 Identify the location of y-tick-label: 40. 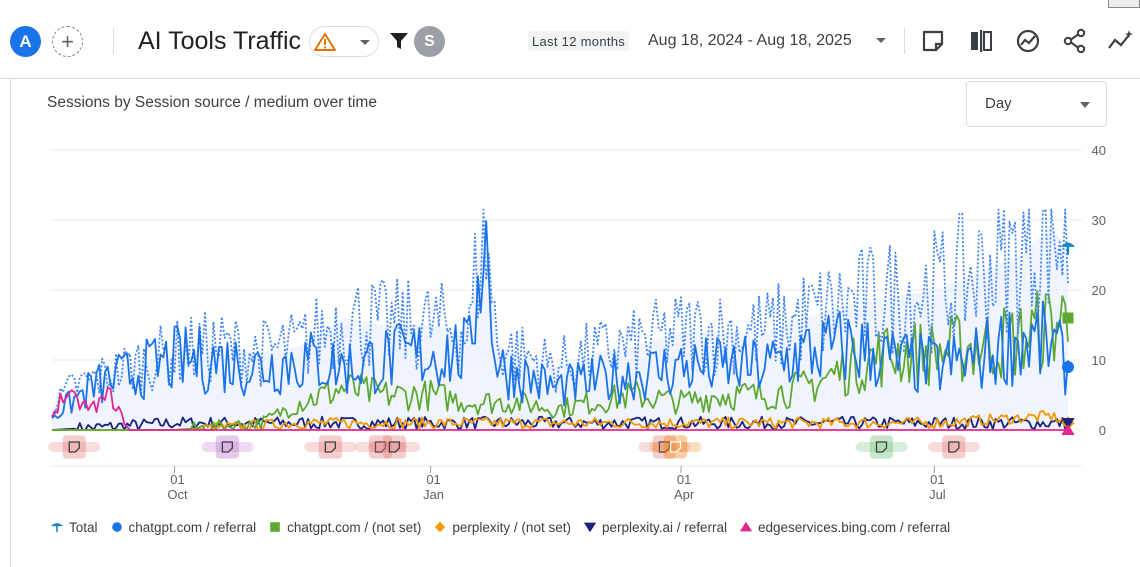
(1099, 150).